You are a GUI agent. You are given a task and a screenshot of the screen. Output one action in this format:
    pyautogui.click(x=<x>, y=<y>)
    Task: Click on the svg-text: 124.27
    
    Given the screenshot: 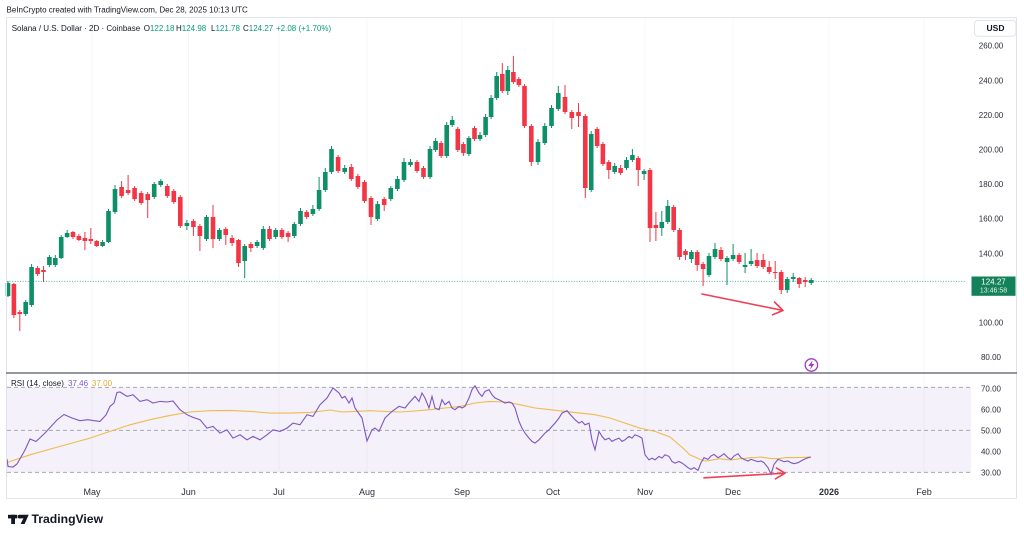 What is the action you would take?
    pyautogui.click(x=993, y=282)
    